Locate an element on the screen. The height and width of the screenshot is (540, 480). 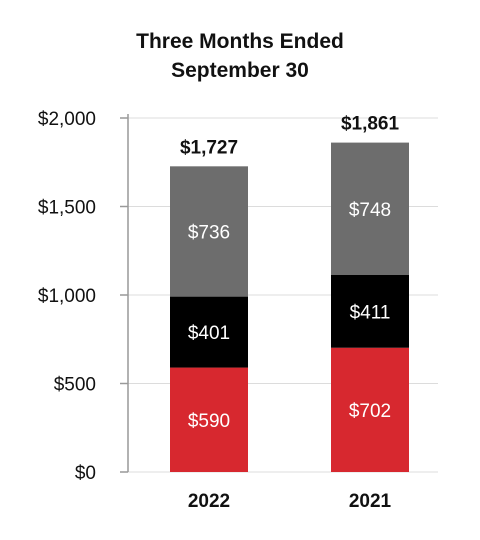
total-label: $1,861 is located at coordinates (370, 124).